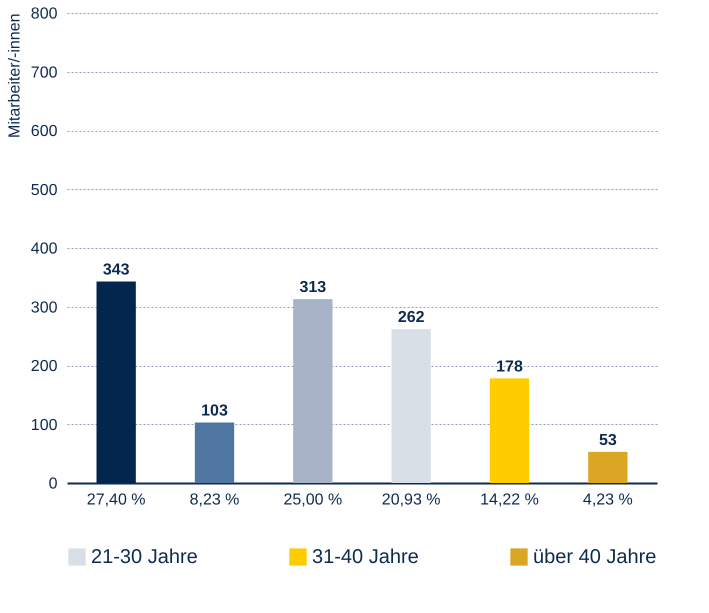 Image resolution: width=709 pixels, height=613 pixels. Describe the element at coordinates (594, 557) in the screenshot. I see `legend-label: über 40 Jahre` at that location.